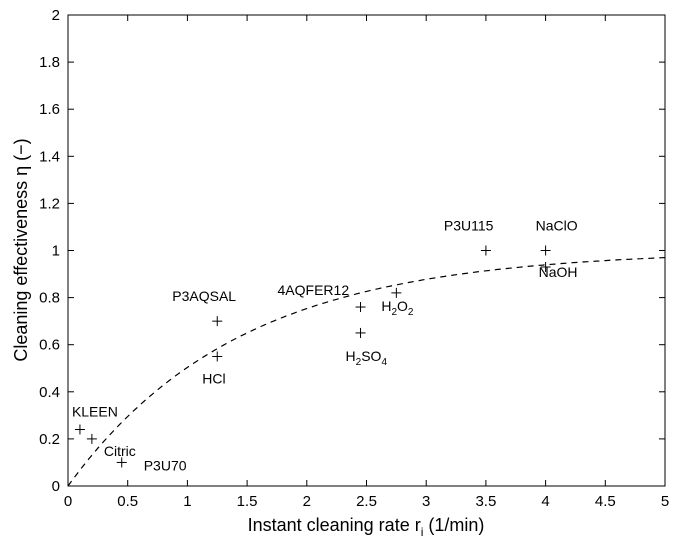 The image size is (674, 541). I want to click on data-point: H2SO4, so click(367, 347).